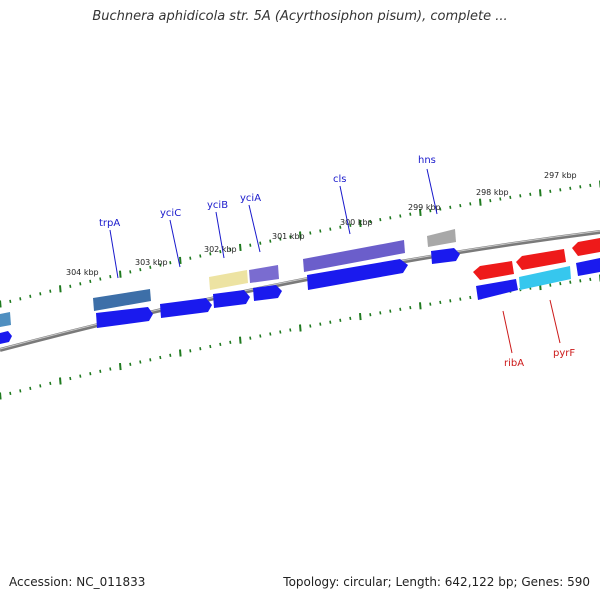  I want to click on scale-label: 297 kbp, so click(560, 175).